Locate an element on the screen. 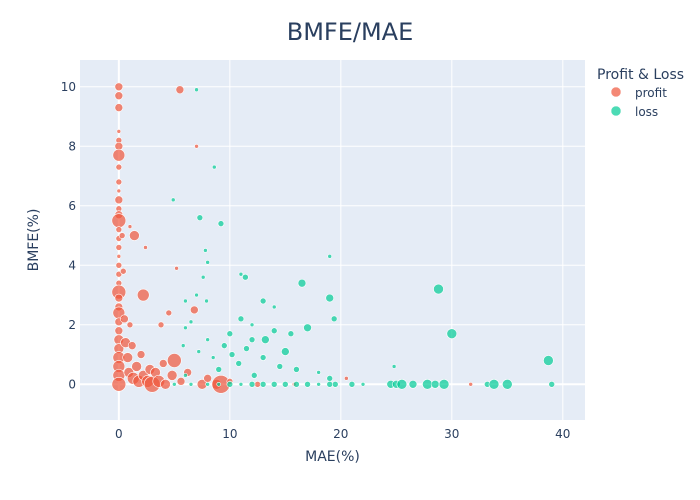 This screenshot has height=500, width=700. legend-item-profit: profit is located at coordinates (638, 93).